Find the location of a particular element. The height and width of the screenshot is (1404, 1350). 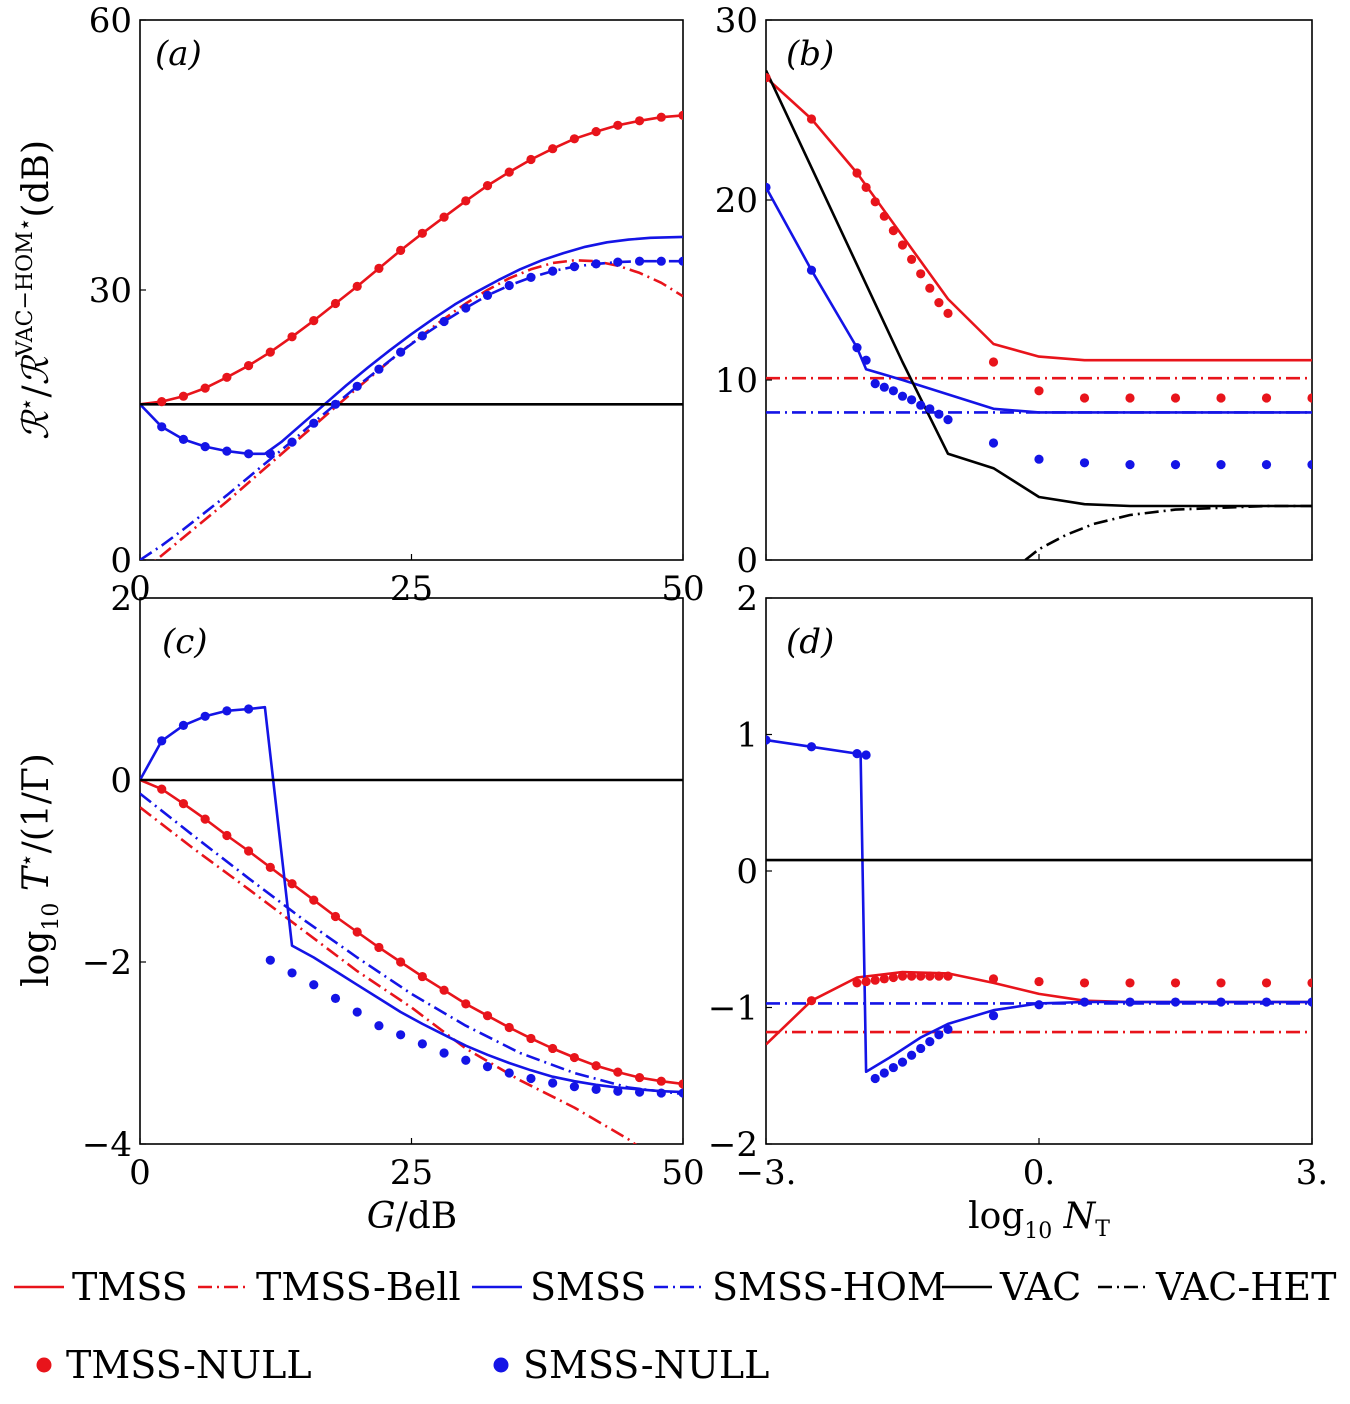

y-axis-label-c: log10 T⋆/(1/Γ) is located at coordinates (39, 870).